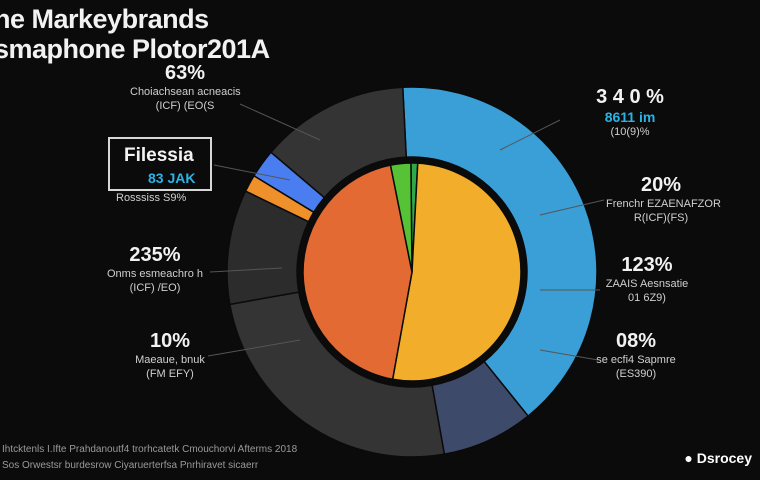 The width and height of the screenshot is (760, 480). I want to click on highlight-box: Filessia 83 JAK, so click(160, 164).